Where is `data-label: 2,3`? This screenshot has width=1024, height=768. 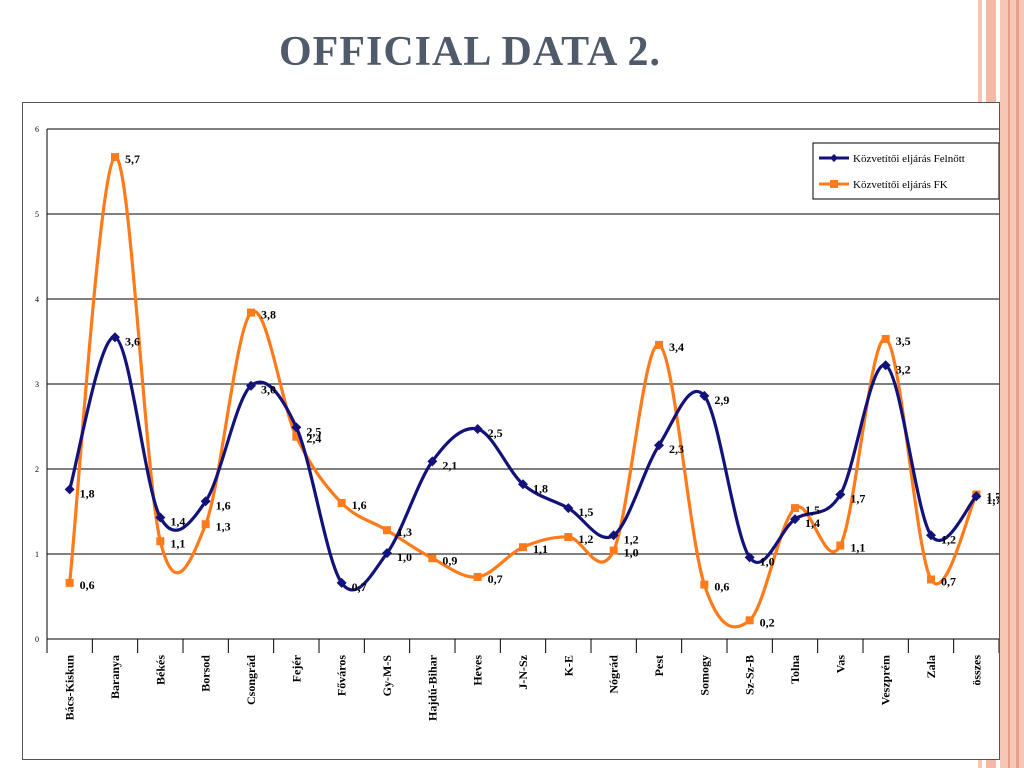 data-label: 2,3 is located at coordinates (676, 449).